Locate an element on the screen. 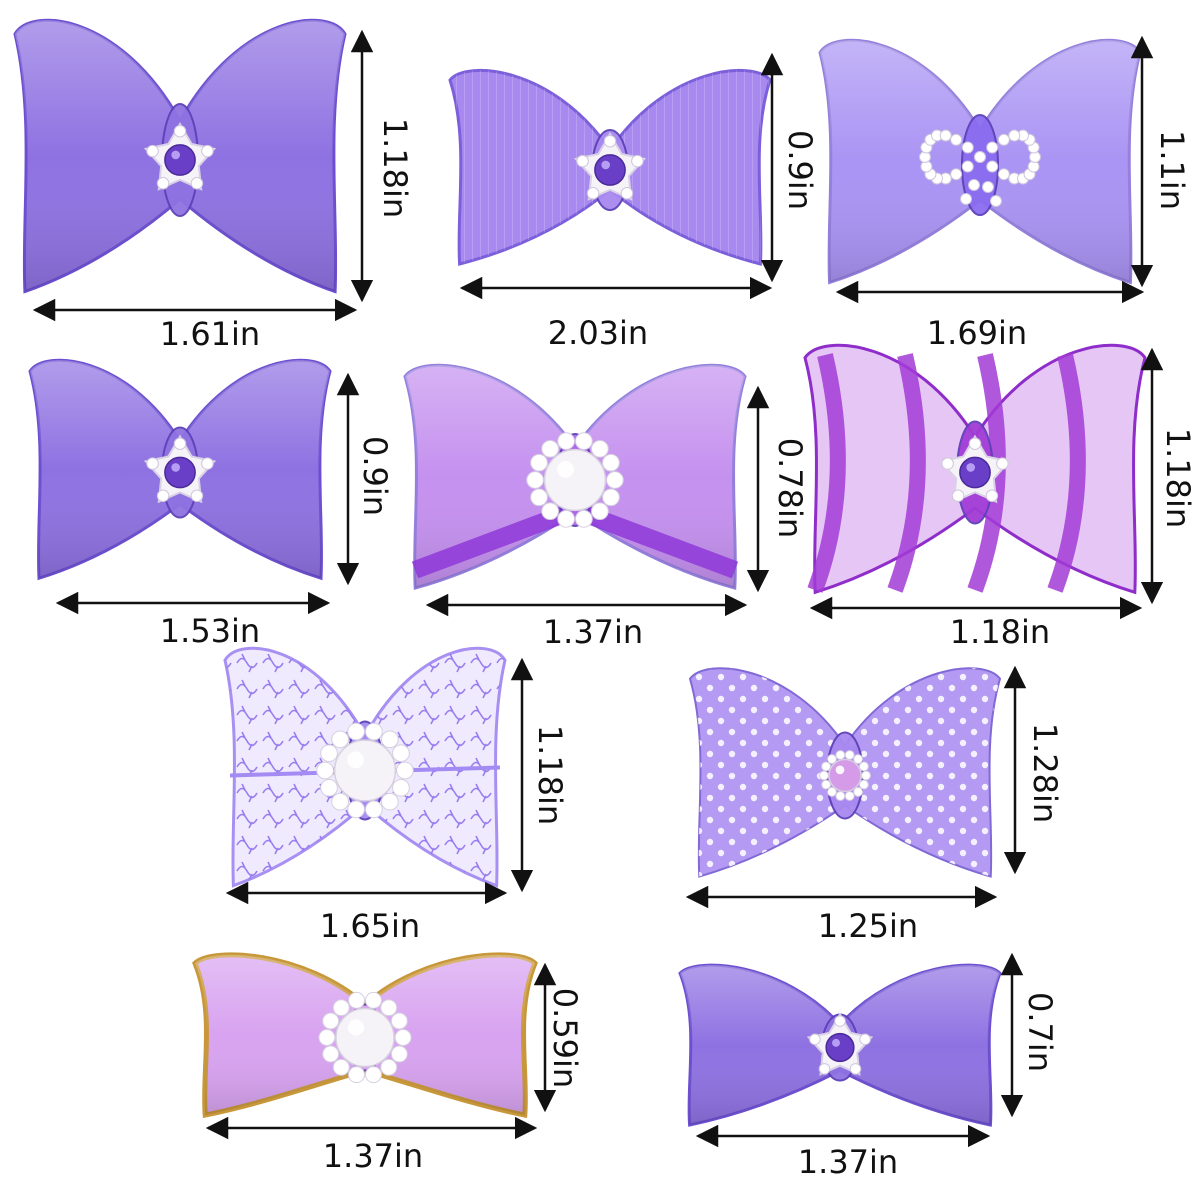  bow-5-height-label: 0.78in is located at coordinates (790, 488).